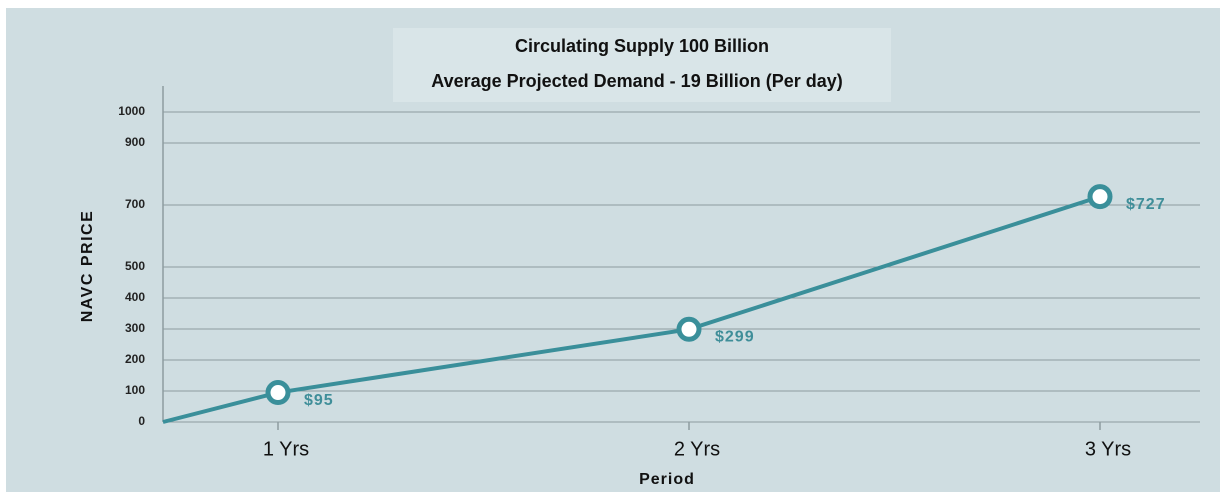  Describe the element at coordinates (642, 46) in the screenshot. I see `chart-title: Circulating Supply 100 Billion` at that location.